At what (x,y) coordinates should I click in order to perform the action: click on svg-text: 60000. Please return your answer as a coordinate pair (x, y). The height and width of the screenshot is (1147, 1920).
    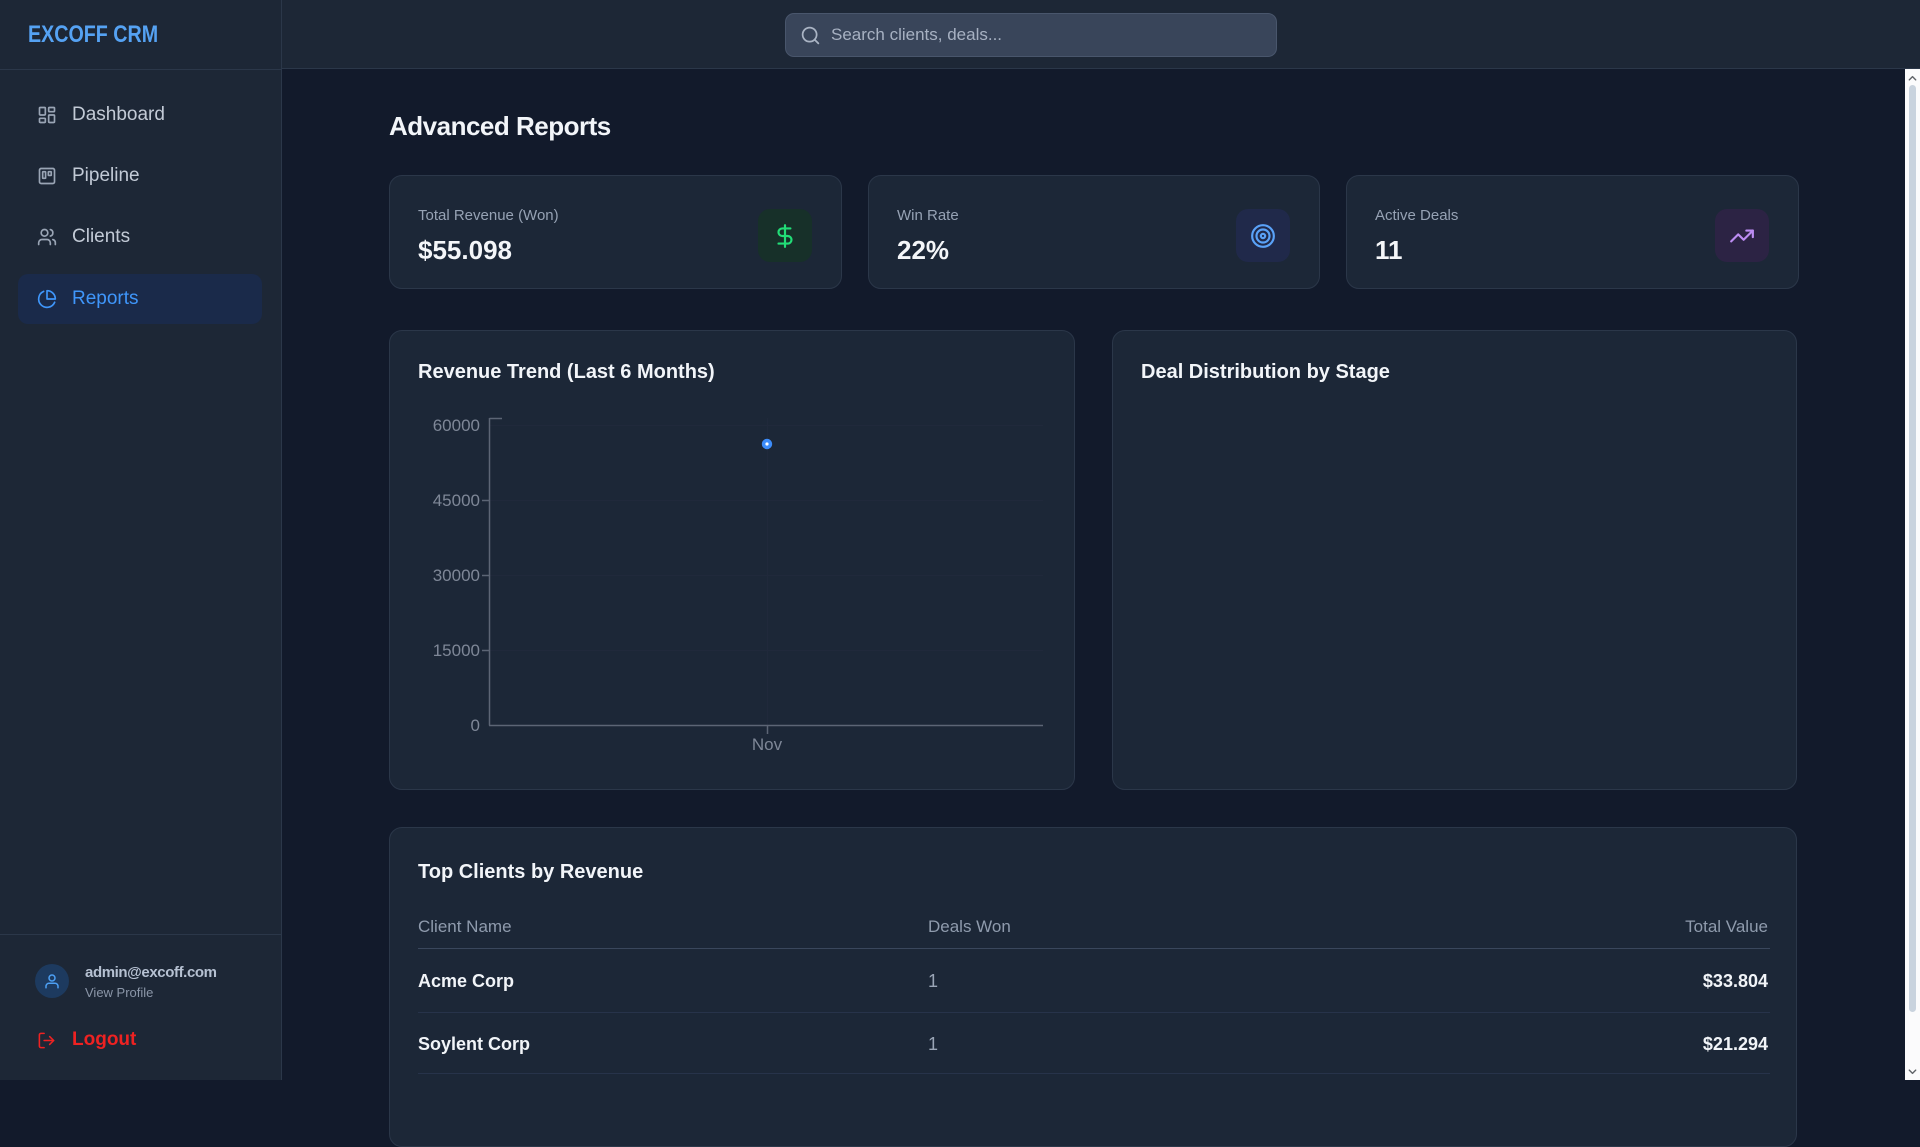
    Looking at the image, I should click on (456, 425).